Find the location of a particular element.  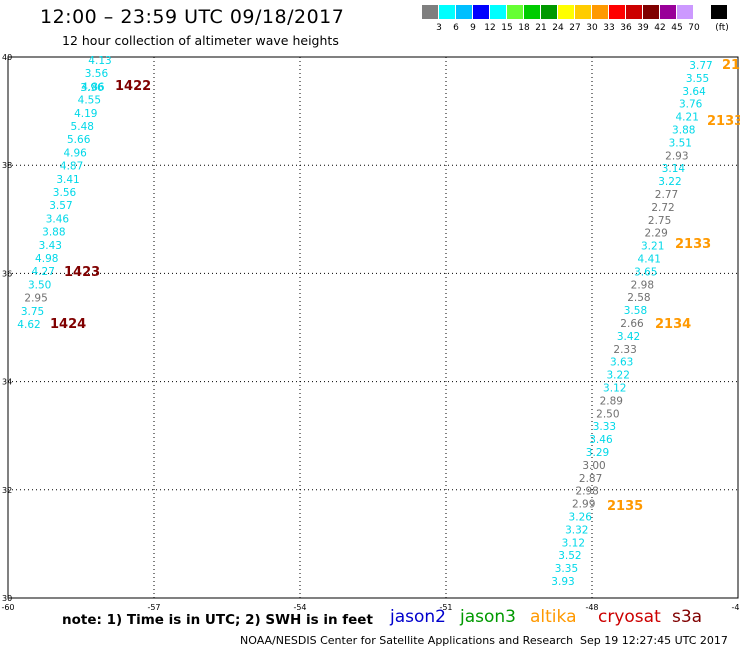

wave-height-label: 3.35 is located at coordinates (566, 569).